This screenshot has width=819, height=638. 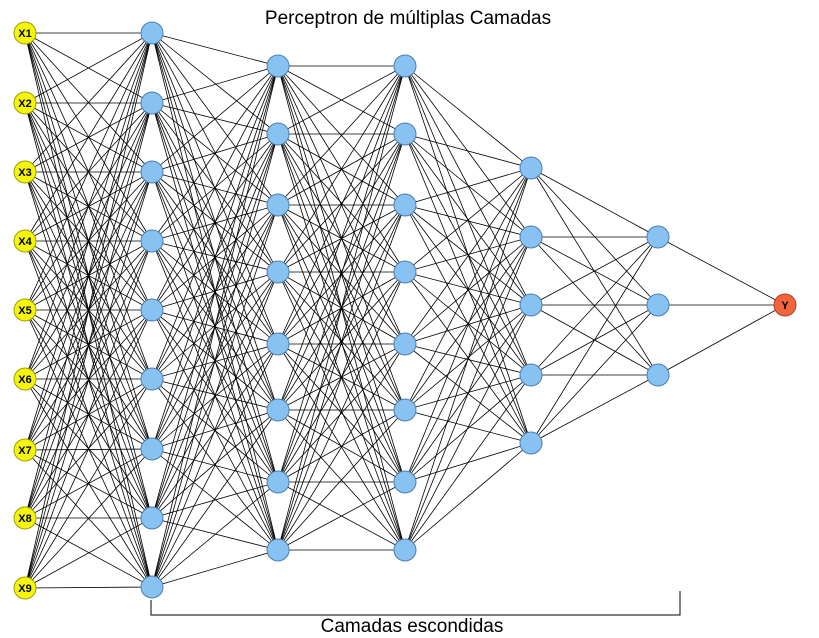 What do you see at coordinates (785, 305) in the screenshot?
I see `output-node-y: Y` at bounding box center [785, 305].